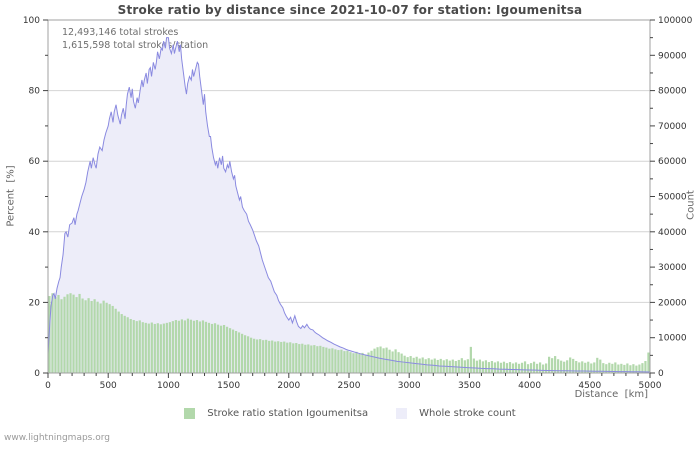  I want to click on left-tick-label: 60, so click(35, 162).